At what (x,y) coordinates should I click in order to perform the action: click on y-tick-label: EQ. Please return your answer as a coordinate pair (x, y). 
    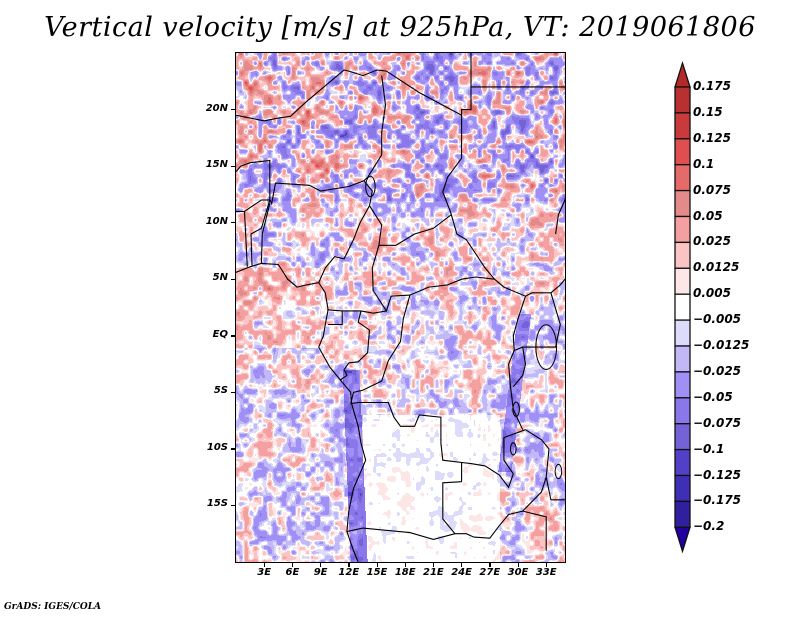
    Looking at the image, I should click on (220, 334).